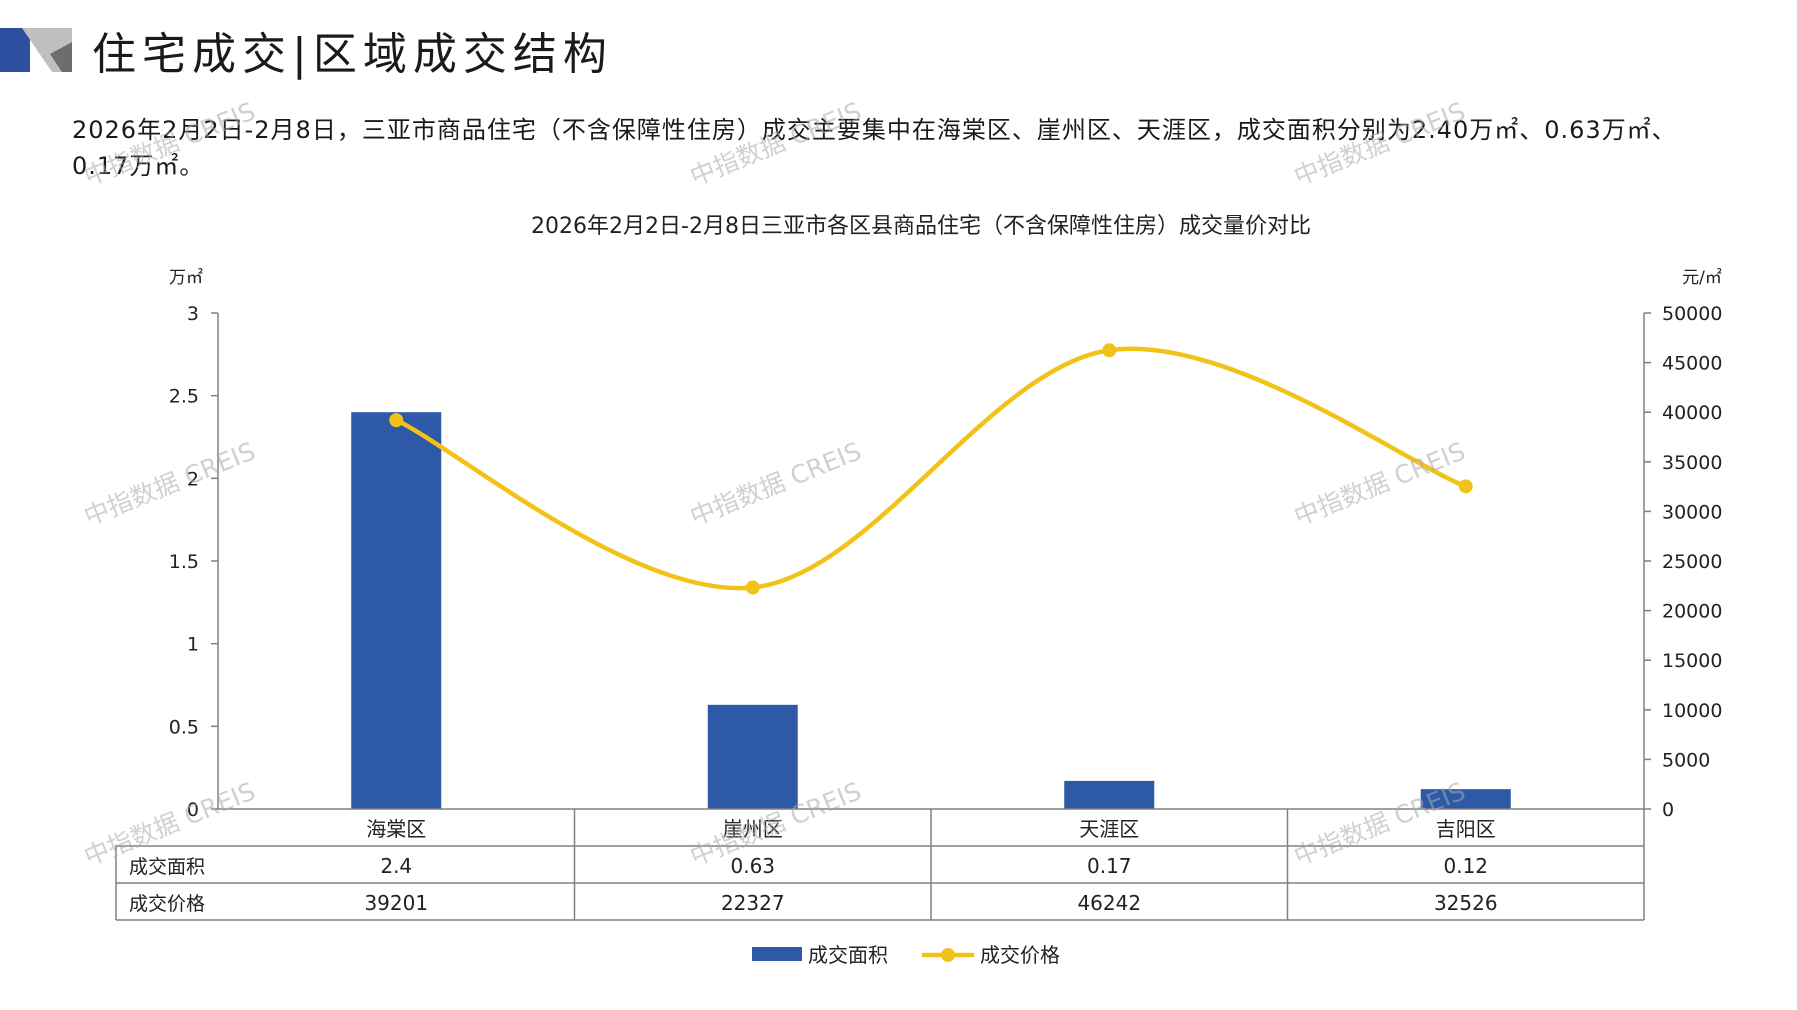  What do you see at coordinates (396, 903) in the screenshot?
I see `data-label: 39201` at bounding box center [396, 903].